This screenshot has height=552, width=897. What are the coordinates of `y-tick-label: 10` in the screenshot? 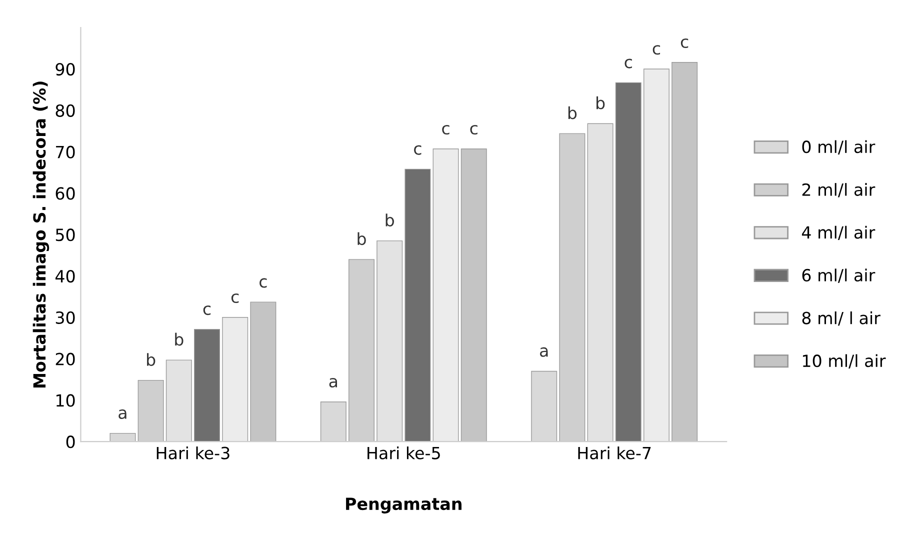 It's located at (65, 400).